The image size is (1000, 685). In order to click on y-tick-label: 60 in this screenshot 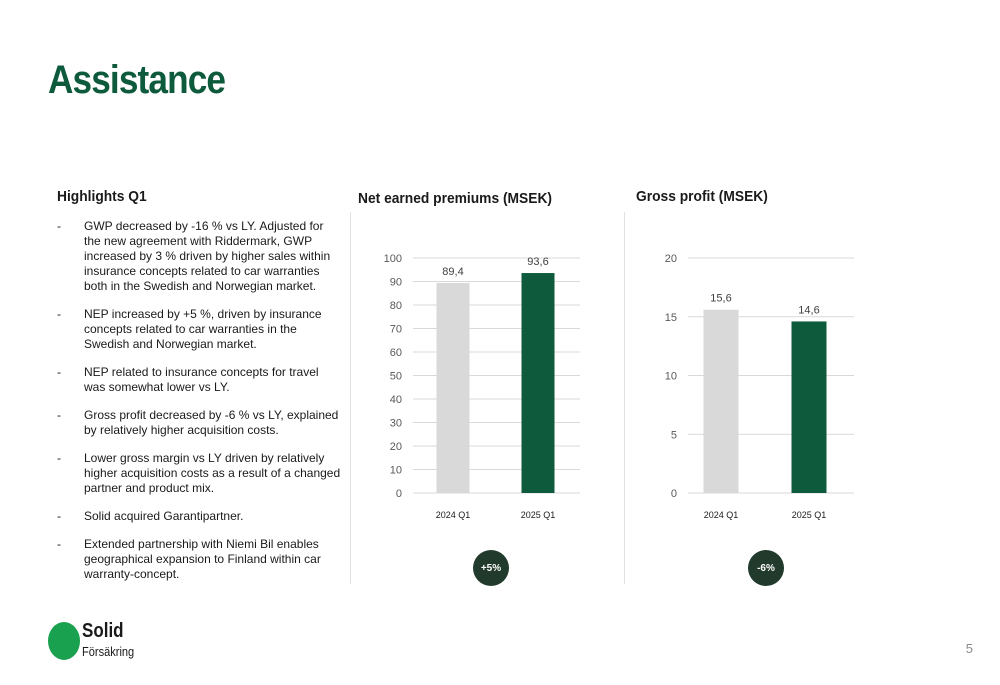, I will do `click(396, 353)`.